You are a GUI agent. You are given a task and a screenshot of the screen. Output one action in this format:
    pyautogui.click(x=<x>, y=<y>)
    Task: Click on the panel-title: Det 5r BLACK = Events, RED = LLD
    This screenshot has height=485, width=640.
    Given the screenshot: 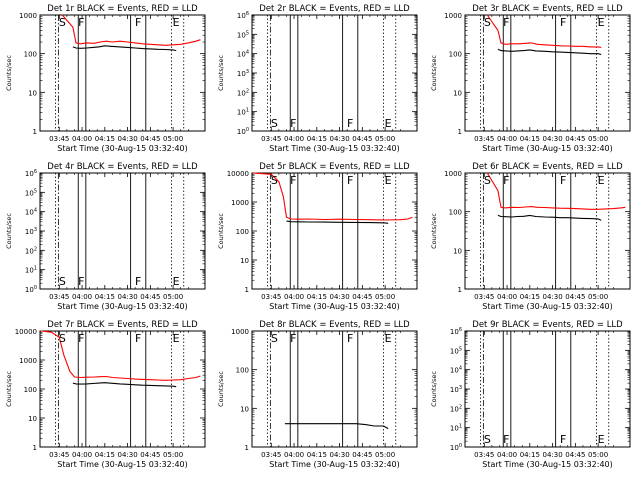 What is the action you would take?
    pyautogui.click(x=334, y=167)
    